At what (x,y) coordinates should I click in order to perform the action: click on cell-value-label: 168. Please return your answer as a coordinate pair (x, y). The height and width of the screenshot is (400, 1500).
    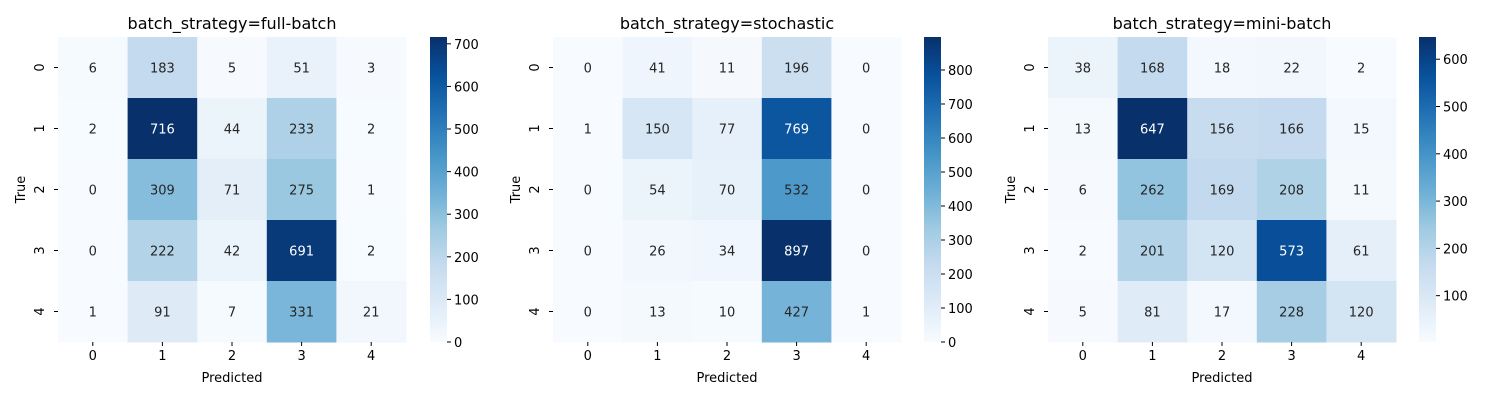
    Looking at the image, I should click on (1152, 69).